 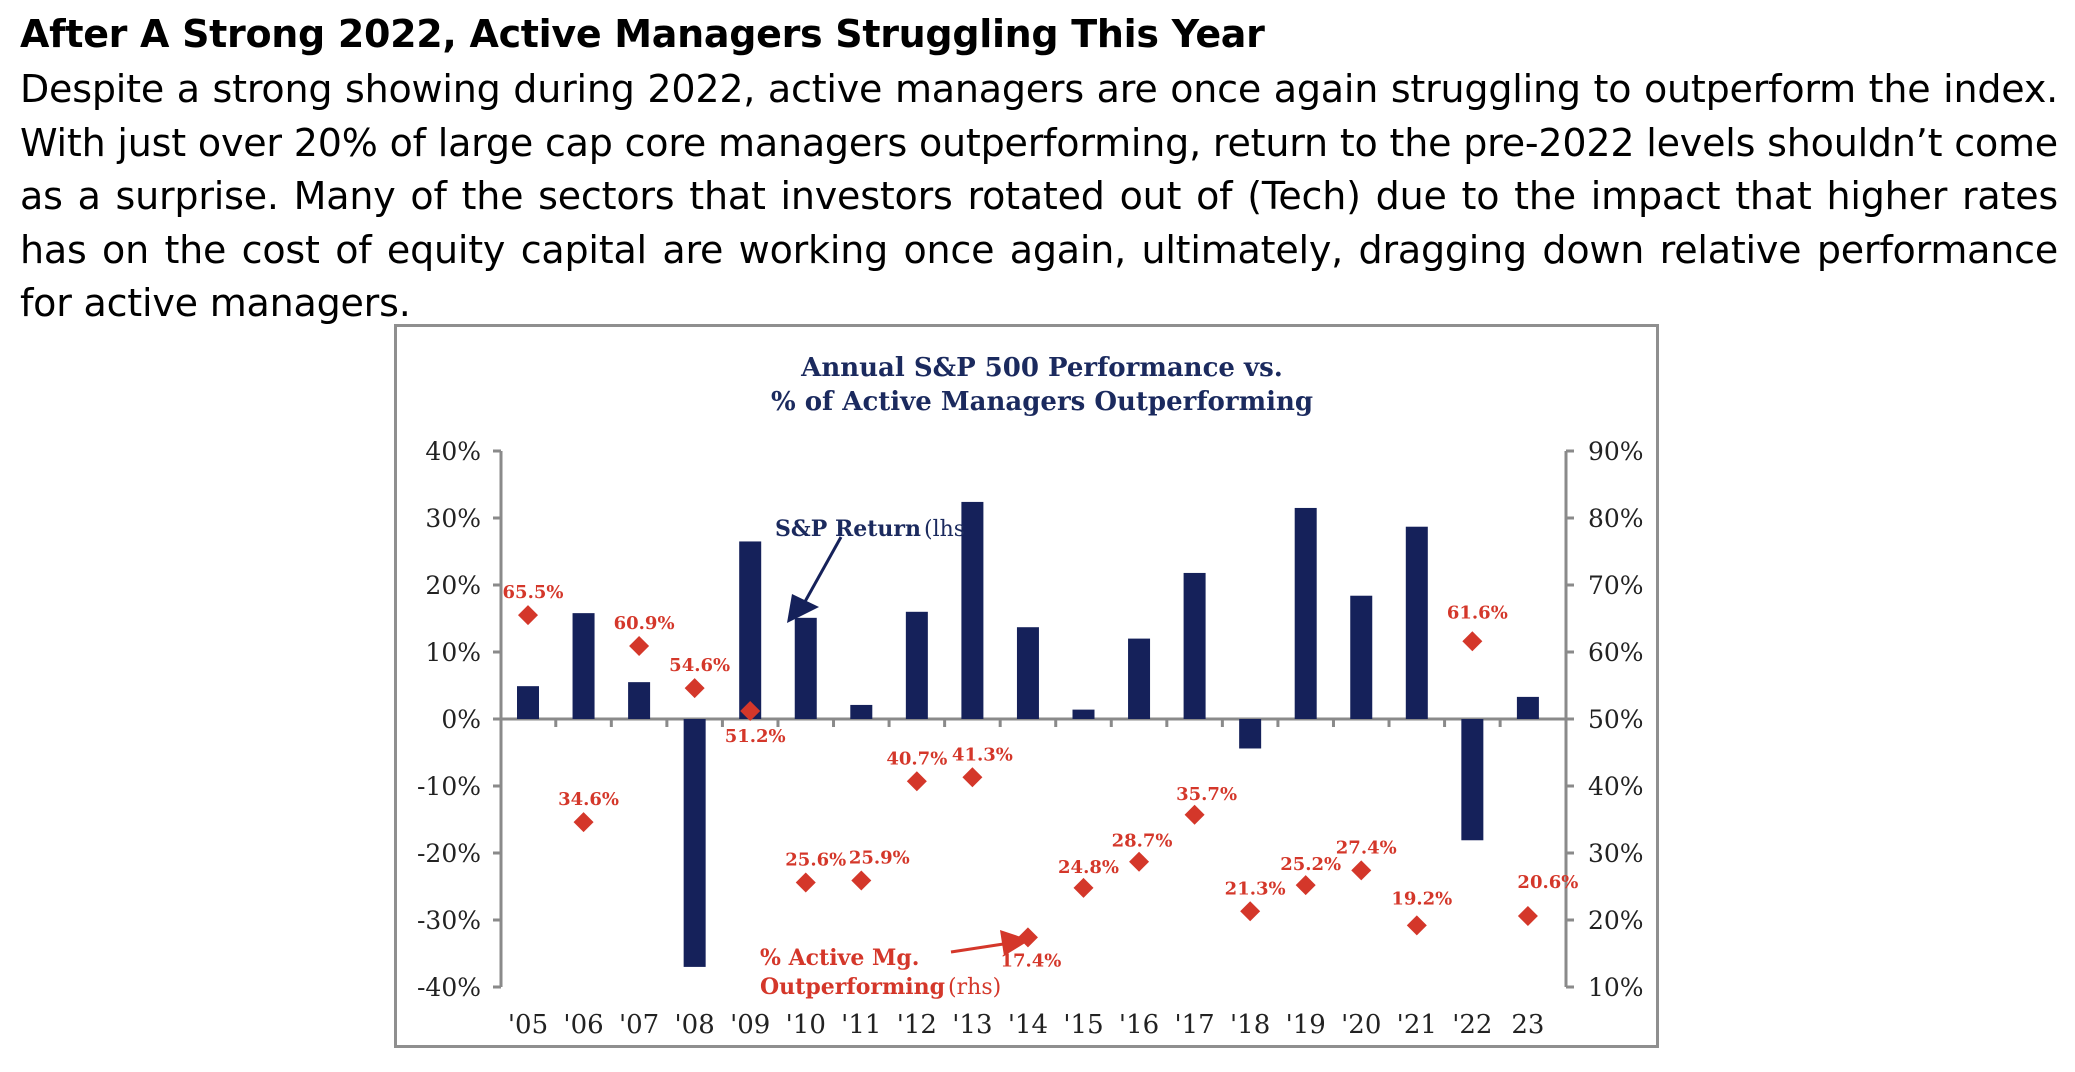 I want to click on right-axis-tick-label: 30%, so click(x=1616, y=853).